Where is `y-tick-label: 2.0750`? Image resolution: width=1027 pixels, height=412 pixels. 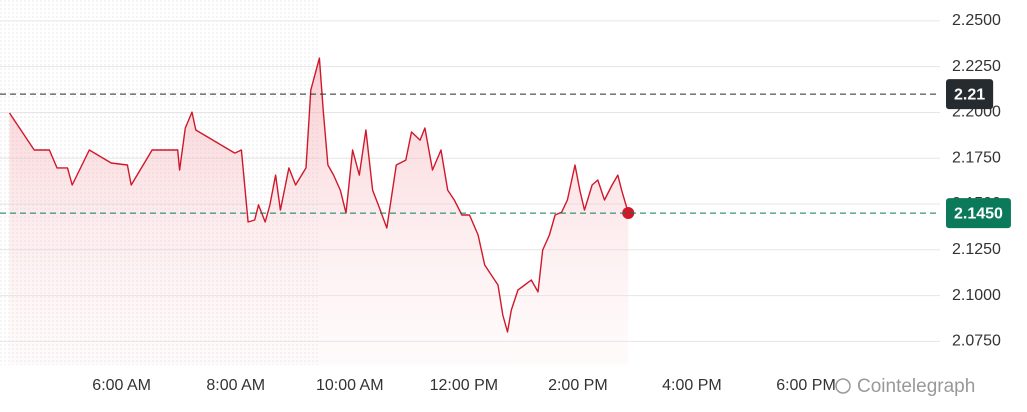
y-tick-label: 2.0750 is located at coordinates (976, 341).